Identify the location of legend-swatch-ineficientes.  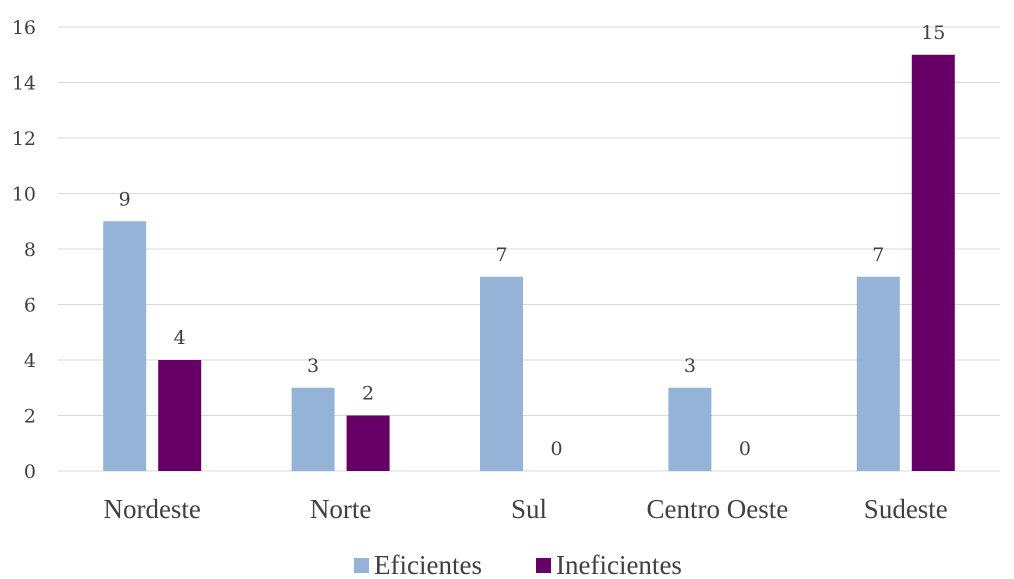
(543, 565).